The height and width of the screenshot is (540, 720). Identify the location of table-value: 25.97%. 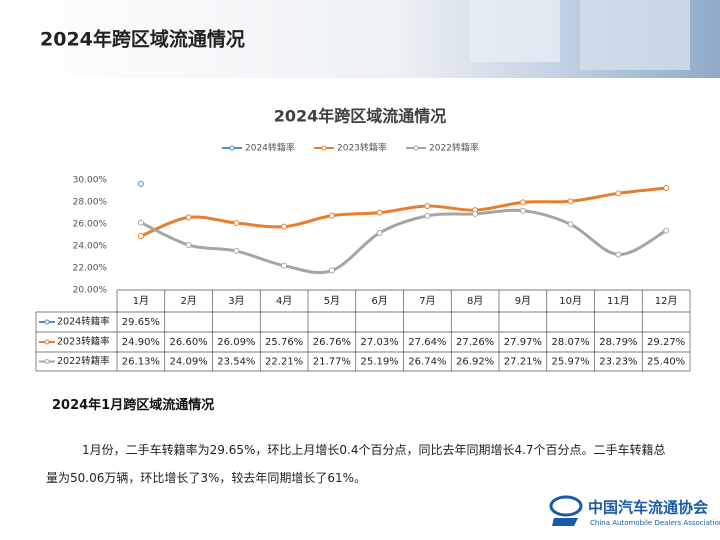
(571, 362).